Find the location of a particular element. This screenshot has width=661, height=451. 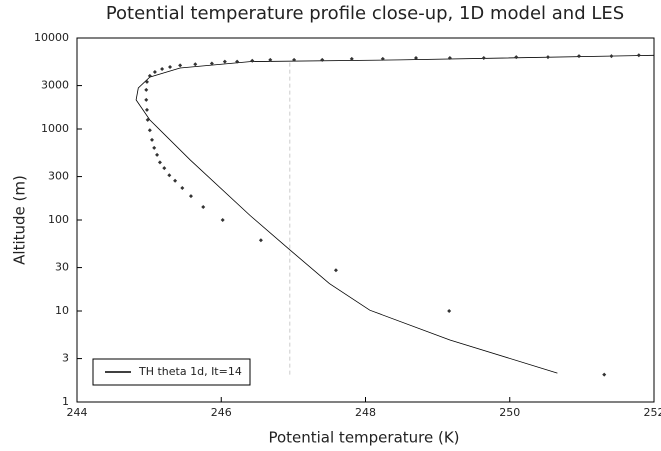

y-tick-label: 10 is located at coordinates (62, 310).